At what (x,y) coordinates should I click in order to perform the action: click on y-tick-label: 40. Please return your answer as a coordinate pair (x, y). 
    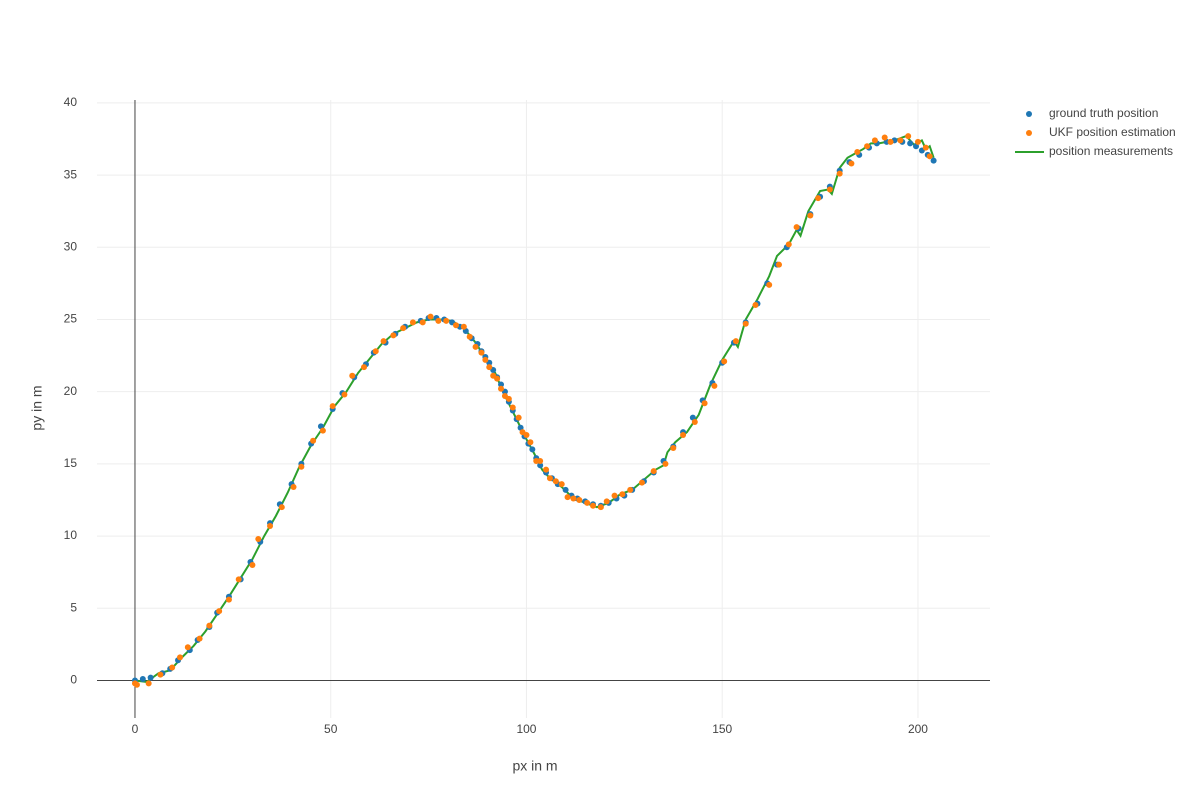
    Looking at the image, I should click on (71, 102).